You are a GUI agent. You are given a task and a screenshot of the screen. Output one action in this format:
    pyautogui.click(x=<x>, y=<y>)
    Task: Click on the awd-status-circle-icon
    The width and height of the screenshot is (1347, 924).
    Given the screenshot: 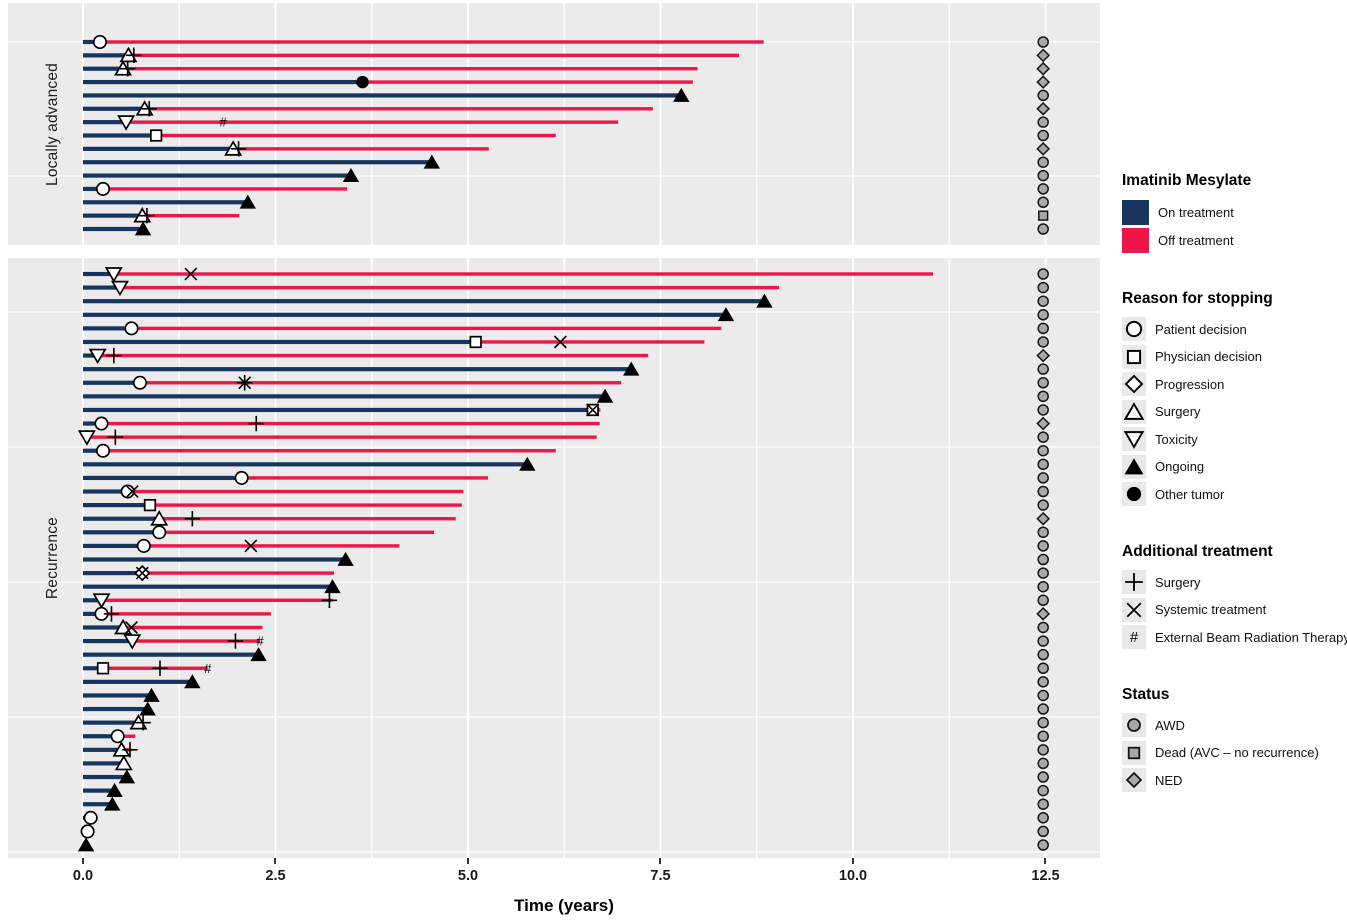 What is the action you would take?
    pyautogui.click(x=1134, y=725)
    